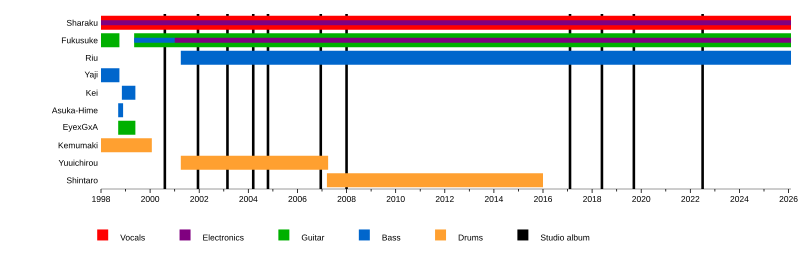 The image size is (800, 265). I want to click on y-tick-label: Yaji, so click(91, 75).